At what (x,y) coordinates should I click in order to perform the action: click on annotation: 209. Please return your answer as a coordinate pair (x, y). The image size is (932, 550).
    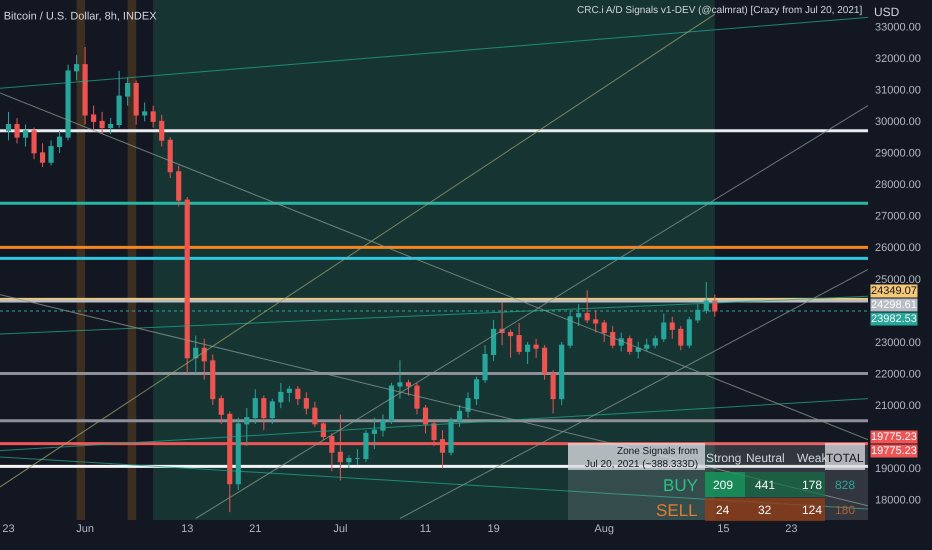
    Looking at the image, I should click on (723, 485).